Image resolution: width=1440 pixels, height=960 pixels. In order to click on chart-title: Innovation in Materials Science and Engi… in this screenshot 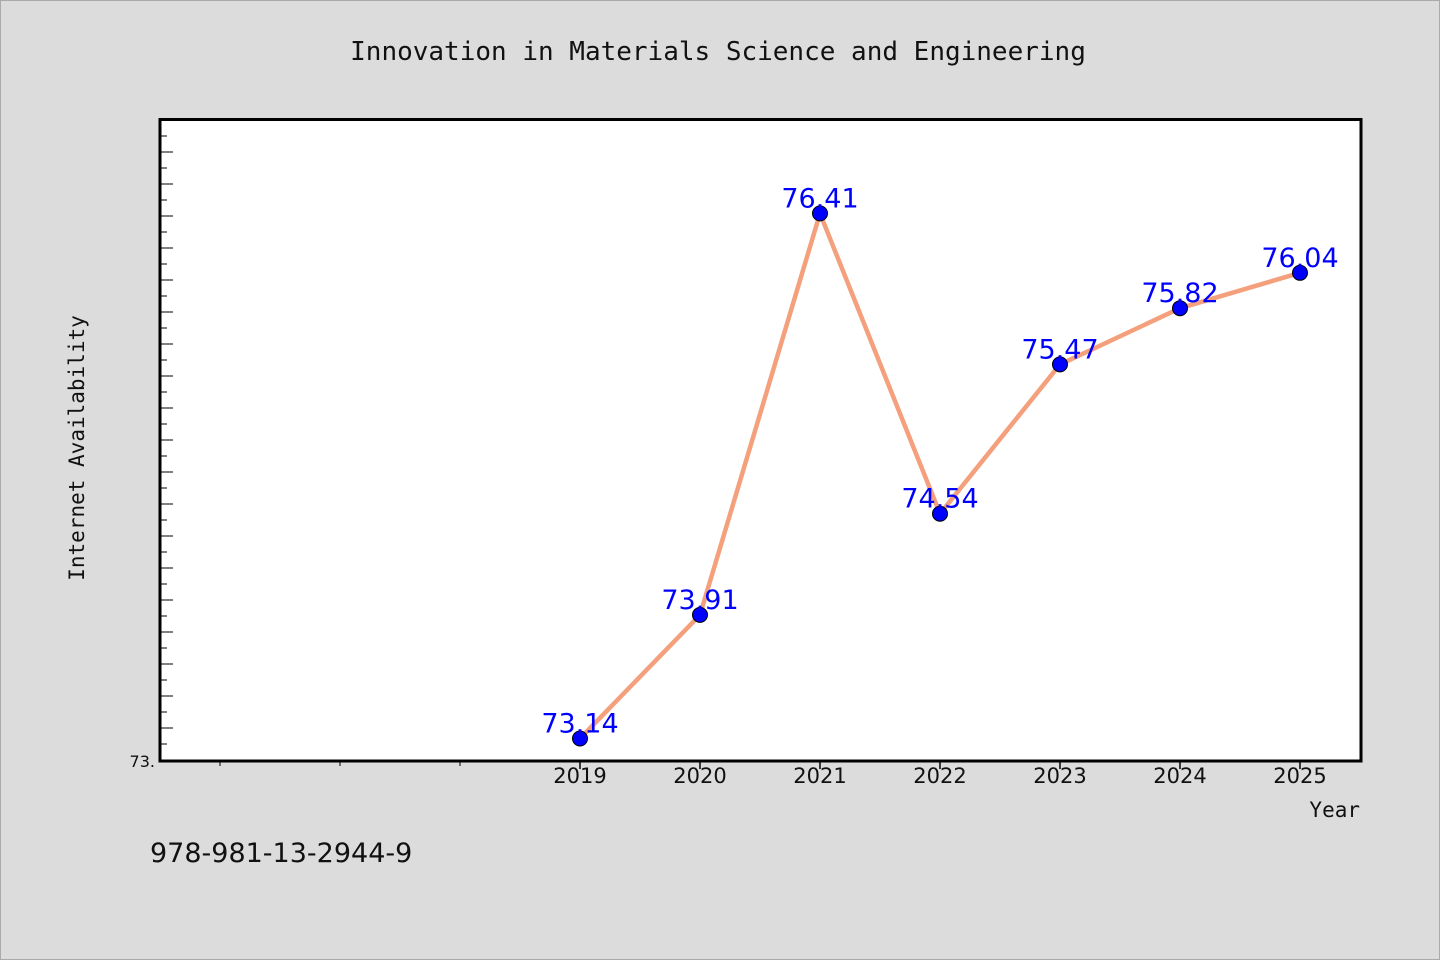, I will do `click(718, 52)`.